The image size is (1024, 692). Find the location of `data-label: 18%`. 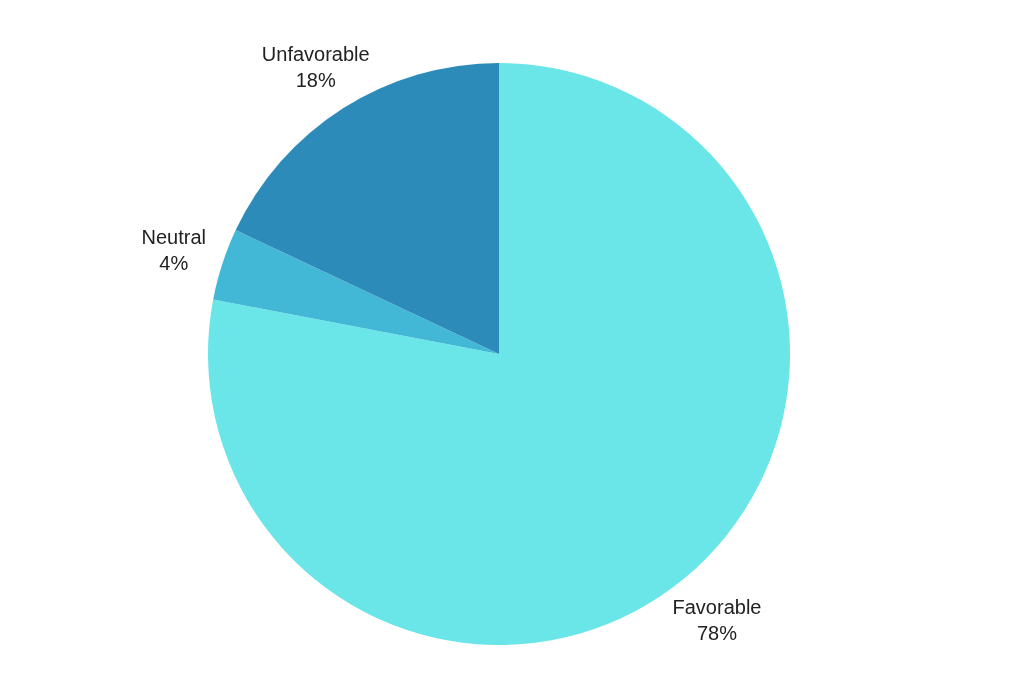

data-label: 18% is located at coordinates (315, 80).